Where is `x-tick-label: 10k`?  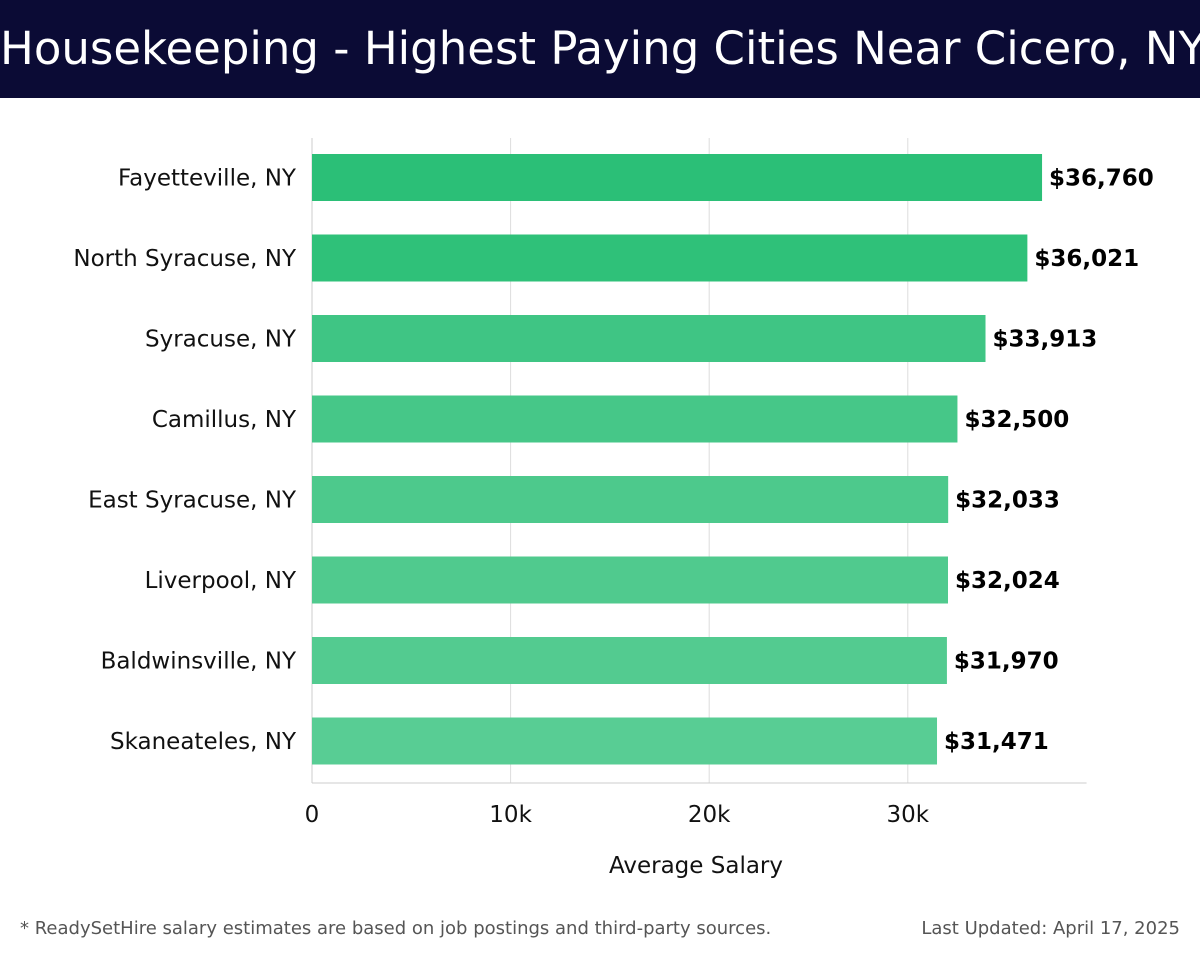 x-tick-label: 10k is located at coordinates (510, 815).